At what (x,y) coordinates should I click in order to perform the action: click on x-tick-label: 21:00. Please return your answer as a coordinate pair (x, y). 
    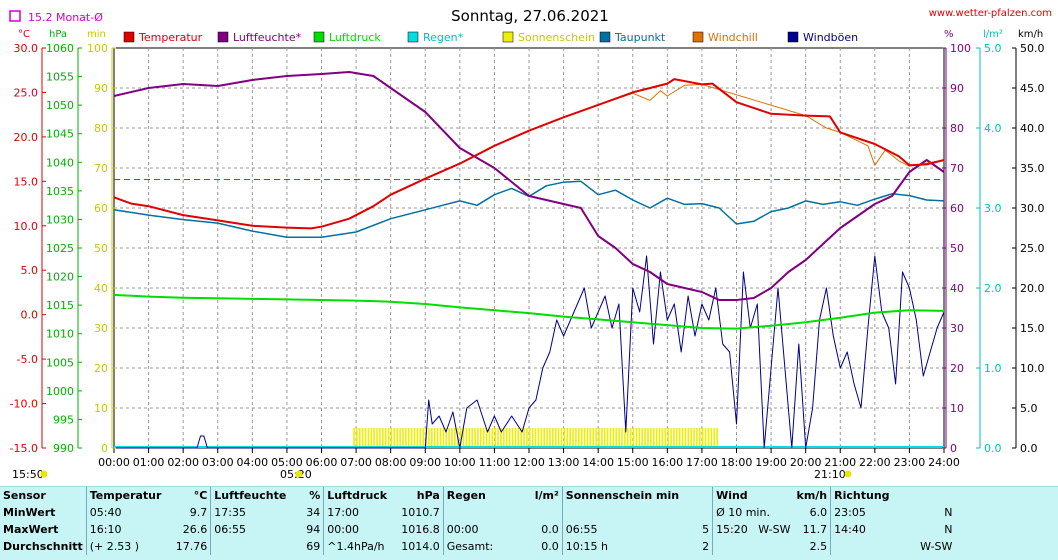
    Looking at the image, I should click on (840, 462).